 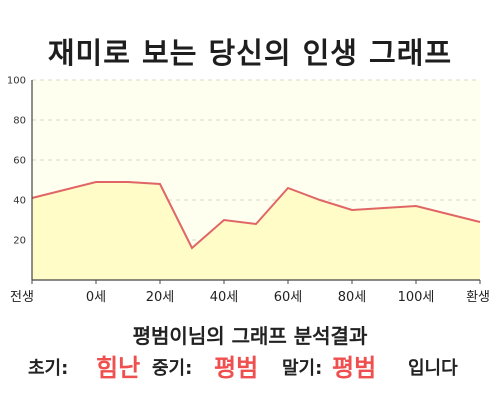 What do you see at coordinates (48, 368) in the screenshot?
I see `early-stage-label: 초기:` at bounding box center [48, 368].